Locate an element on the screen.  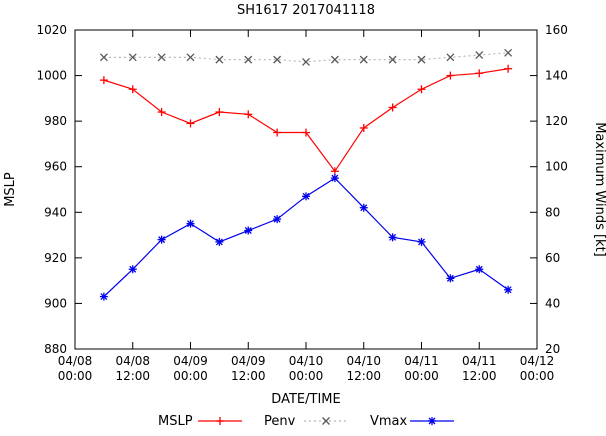
x-tick-label: 04/09 12:00 is located at coordinates (248, 368).